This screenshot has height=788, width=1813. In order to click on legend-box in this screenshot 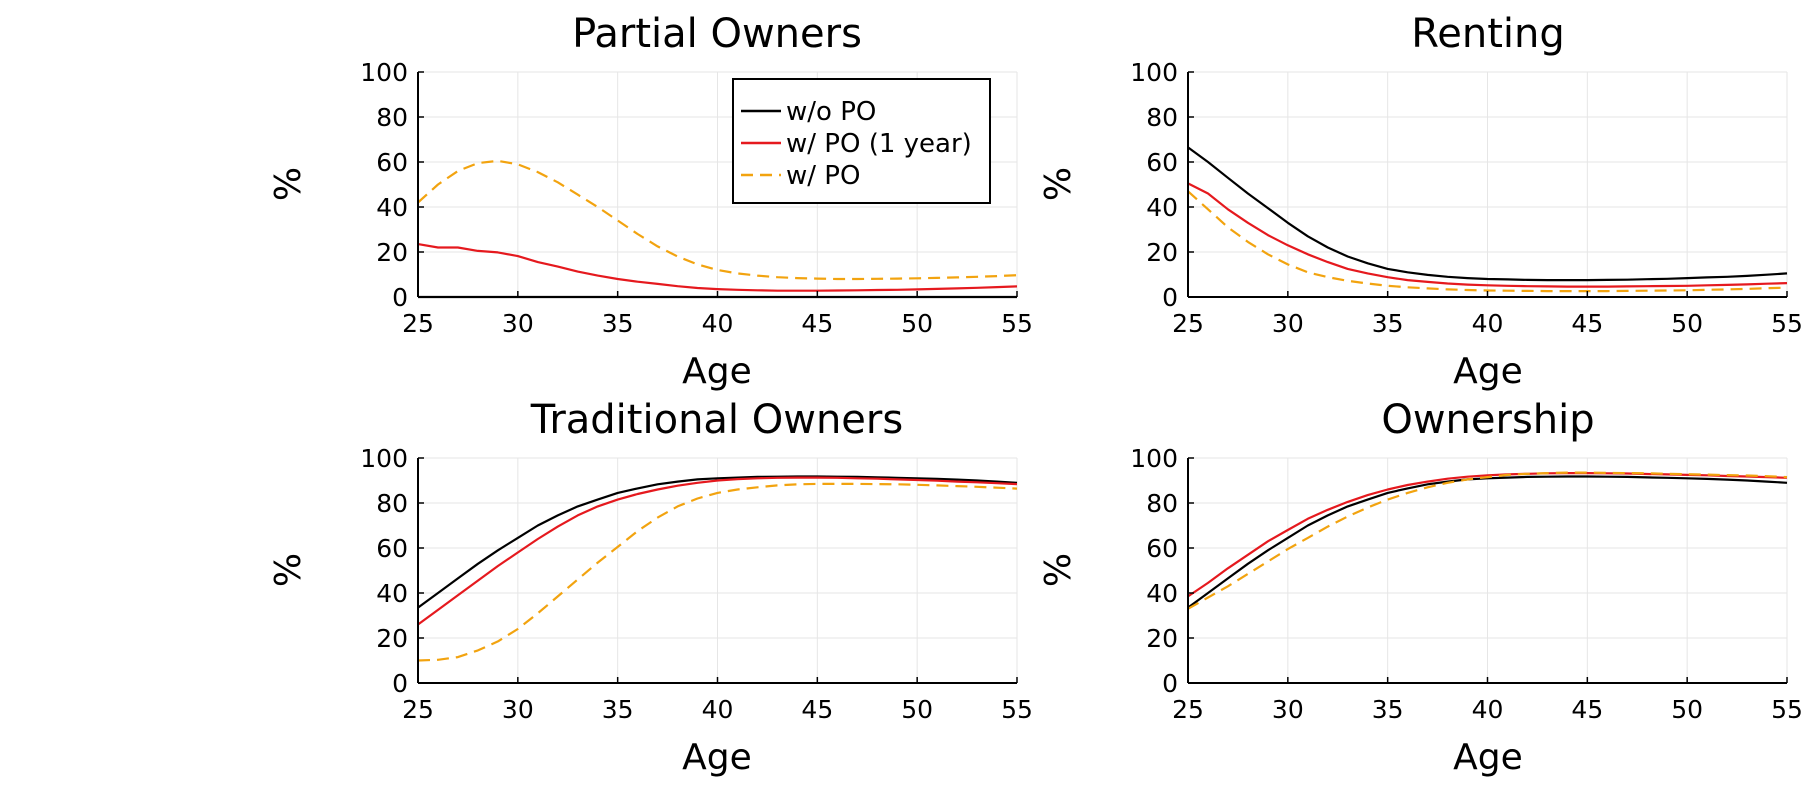, I will do `click(861, 141)`.